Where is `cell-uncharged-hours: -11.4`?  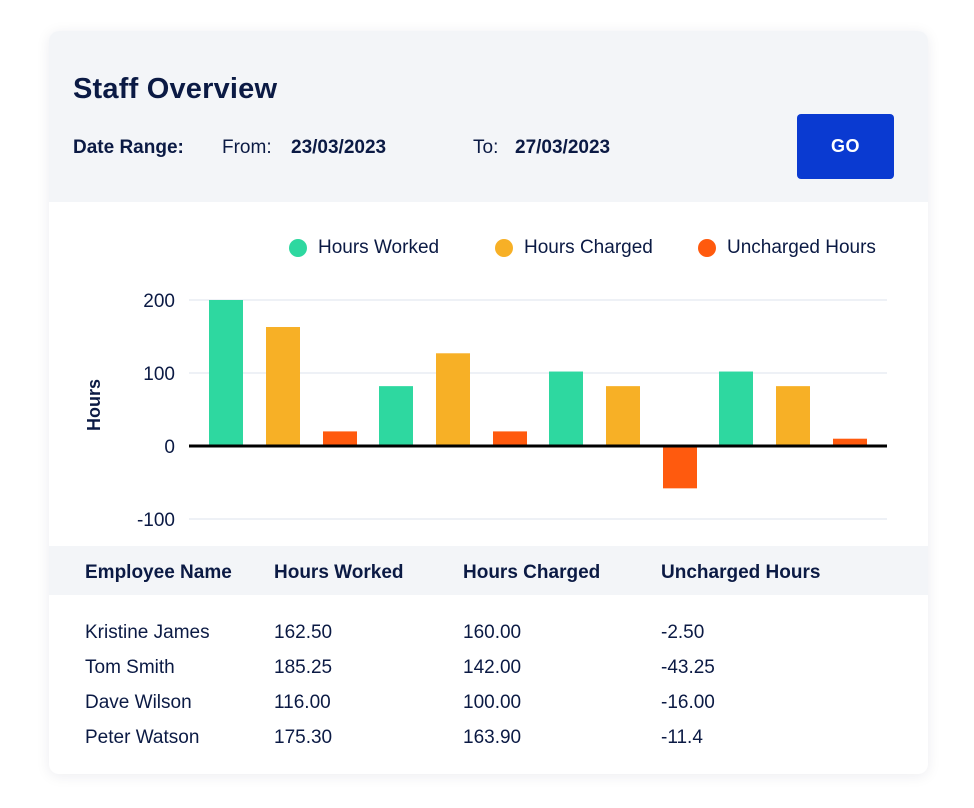
cell-uncharged-hours: -11.4 is located at coordinates (682, 737).